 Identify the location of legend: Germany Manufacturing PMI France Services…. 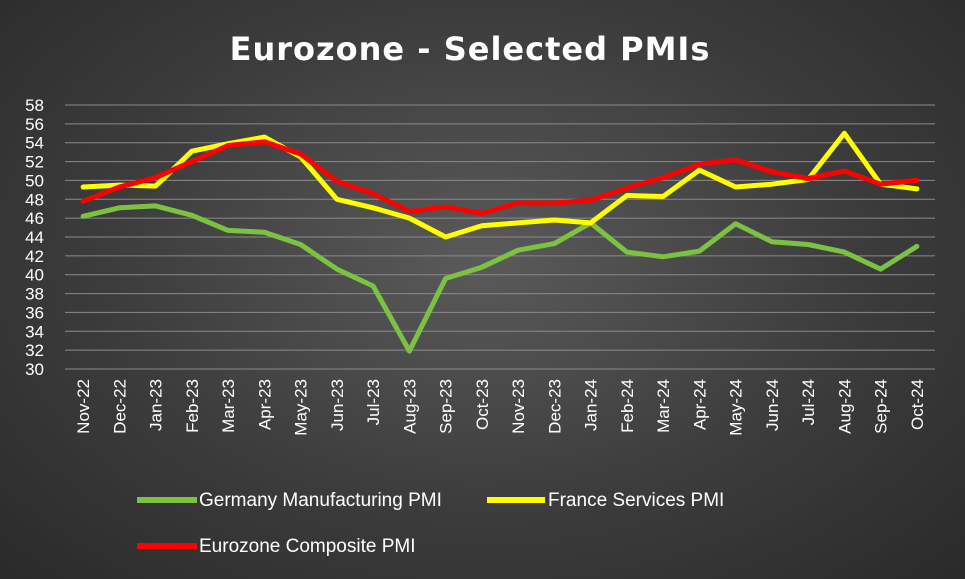
(430, 523).